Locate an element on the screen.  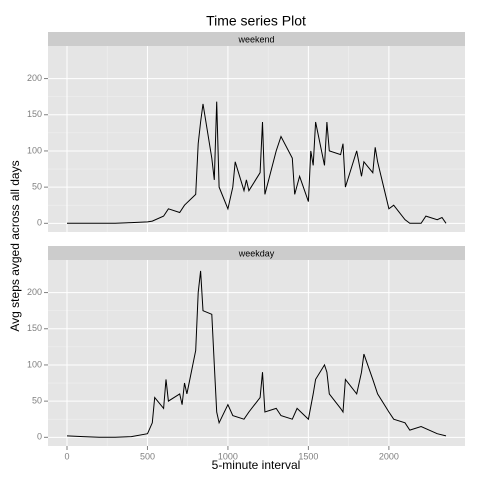
x-axis-label: 5-minute interval is located at coordinates (256, 465).